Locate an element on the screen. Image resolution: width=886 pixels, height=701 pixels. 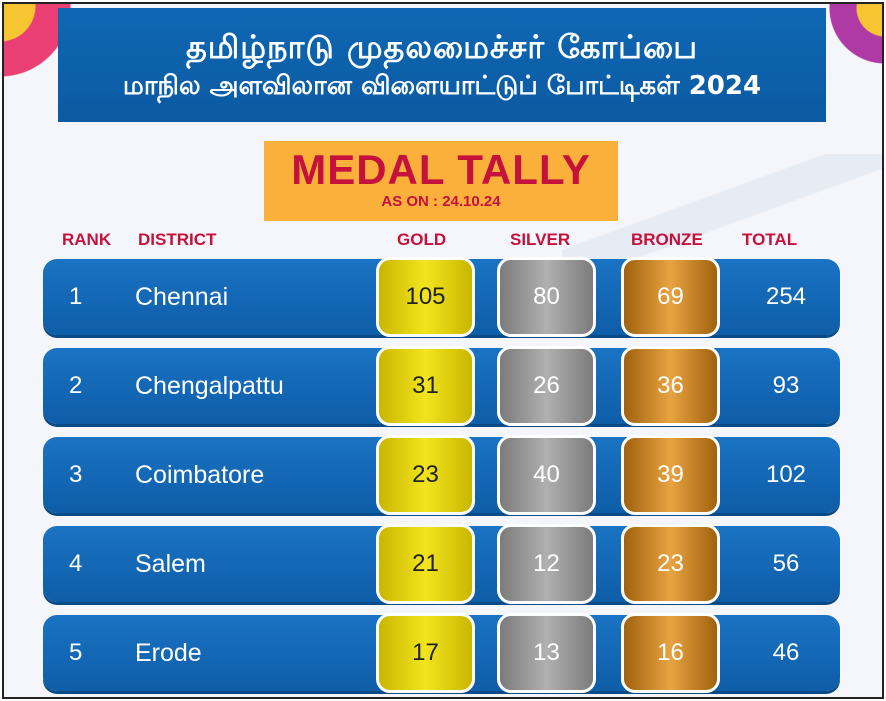
bronze-count: 69 is located at coordinates (670, 297).